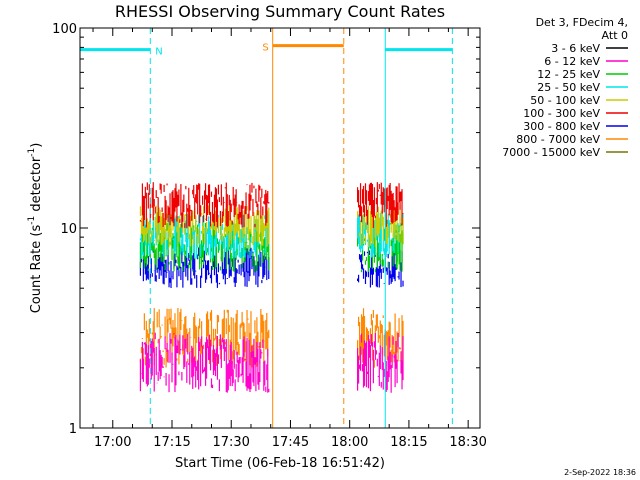  What do you see at coordinates (64, 29) in the screenshot?
I see `y-tick-label: 100` at bounding box center [64, 29].